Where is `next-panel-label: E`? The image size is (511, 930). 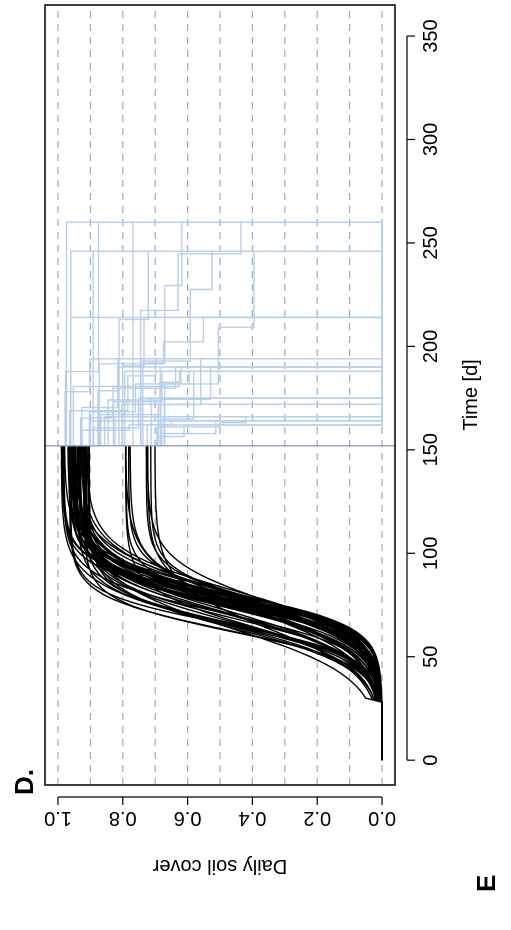 next-panel-label: E is located at coordinates (486, 883).